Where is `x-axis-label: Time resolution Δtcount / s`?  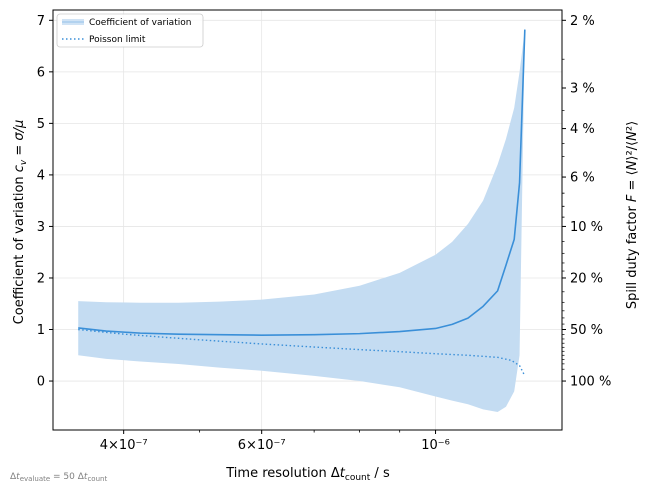 x-axis-label: Time resolution Δtcount / s is located at coordinates (307, 474).